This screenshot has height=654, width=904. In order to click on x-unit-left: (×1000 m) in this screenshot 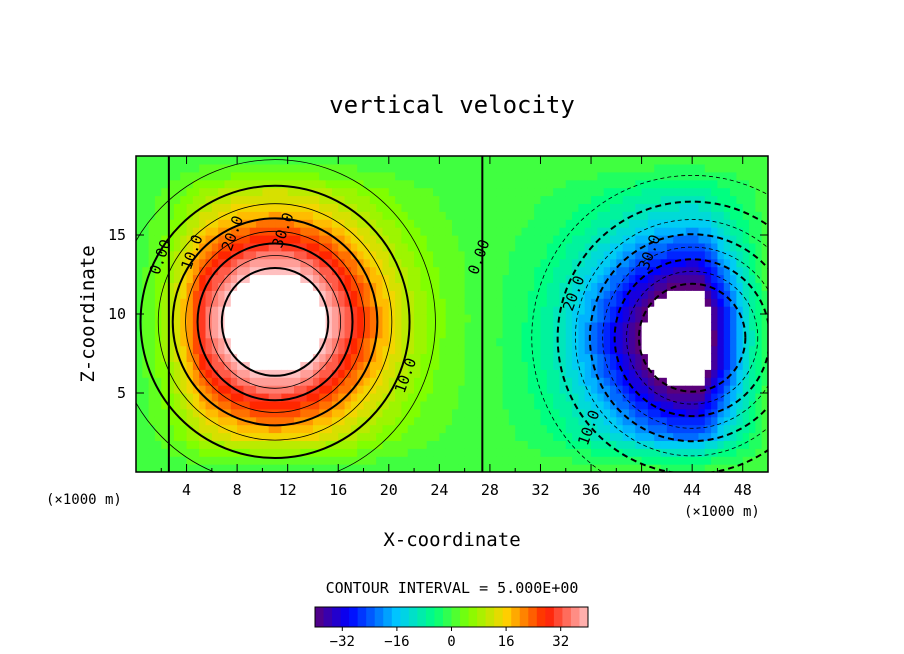, I will do `click(84, 500)`.